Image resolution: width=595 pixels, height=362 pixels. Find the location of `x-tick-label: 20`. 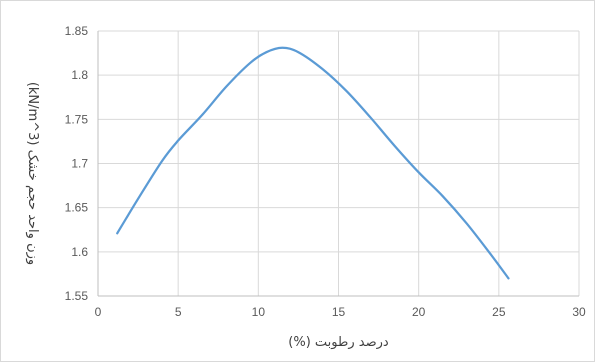

x-tick-label: 20 is located at coordinates (419, 312).